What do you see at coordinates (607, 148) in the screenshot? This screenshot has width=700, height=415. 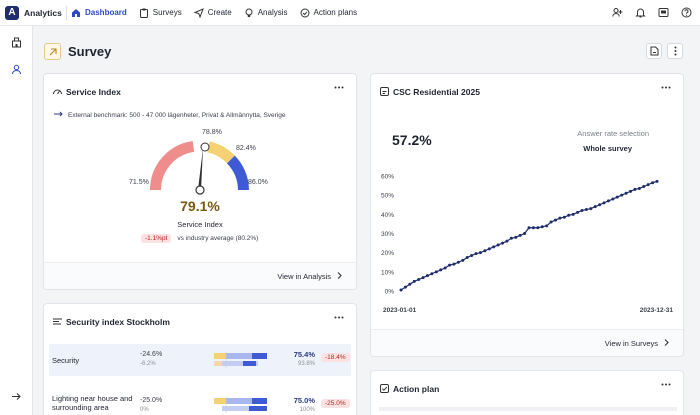 I see `answer-rate-selection-value: Whole survey` at bounding box center [607, 148].